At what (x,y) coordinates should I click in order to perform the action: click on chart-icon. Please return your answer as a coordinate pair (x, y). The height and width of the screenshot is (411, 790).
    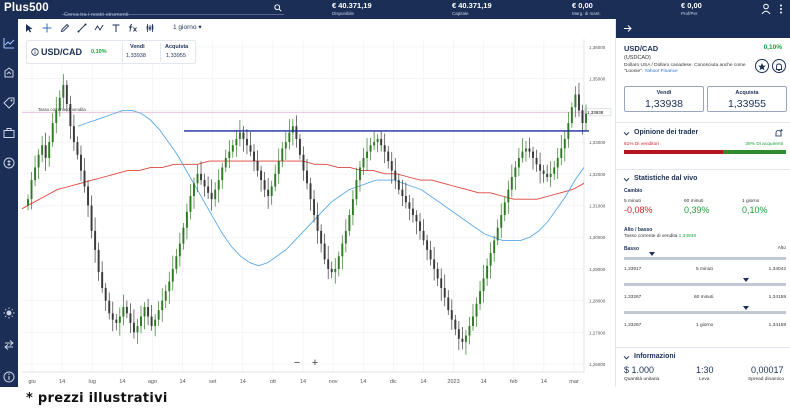
    Looking at the image, I should click on (9, 43).